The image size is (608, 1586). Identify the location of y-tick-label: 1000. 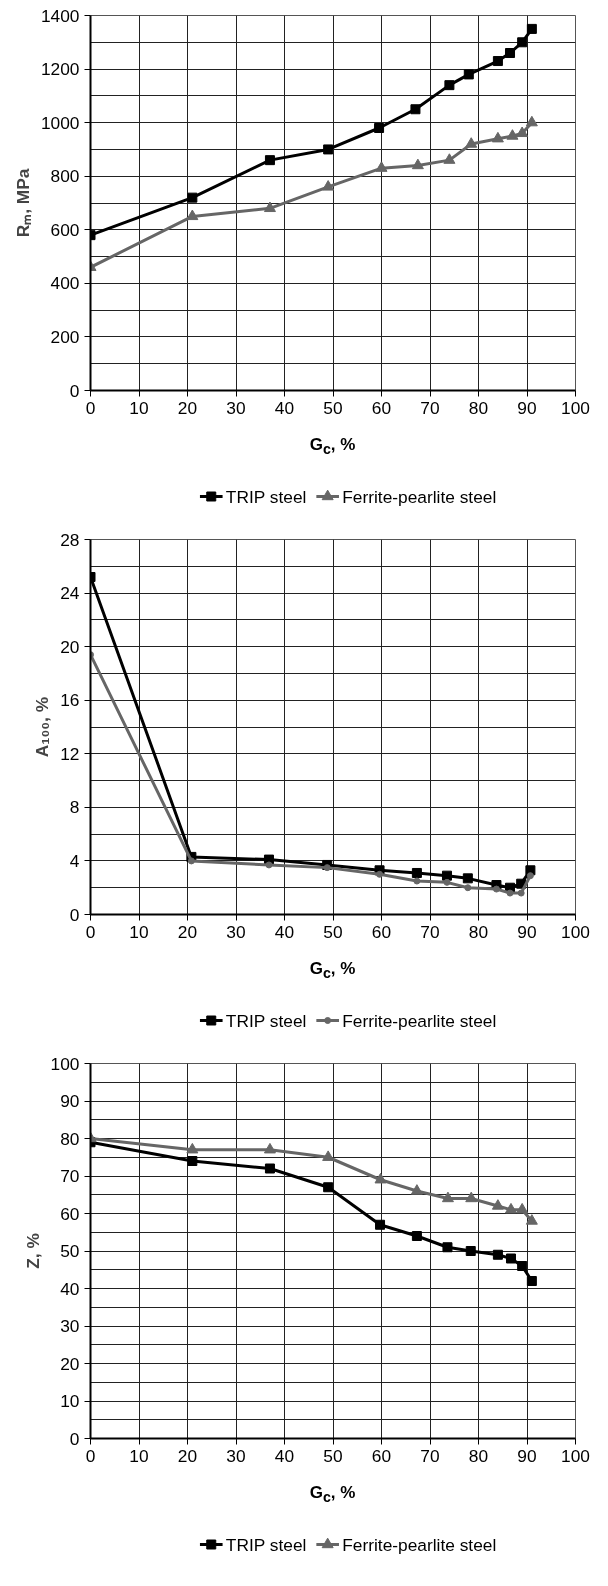
(60, 122).